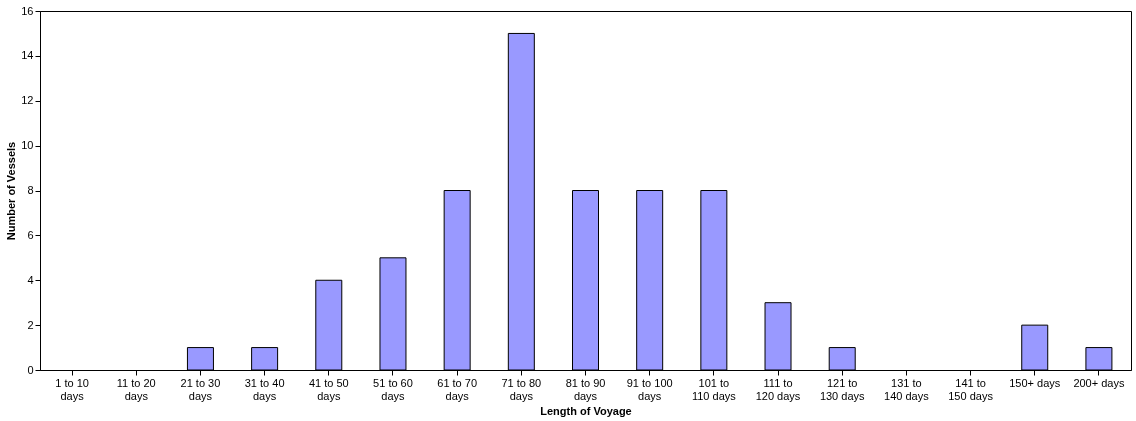 Image resolution: width=1136 pixels, height=421 pixels. What do you see at coordinates (393, 389) in the screenshot?
I see `x-tick-label: 51 to 60 days` at bounding box center [393, 389].